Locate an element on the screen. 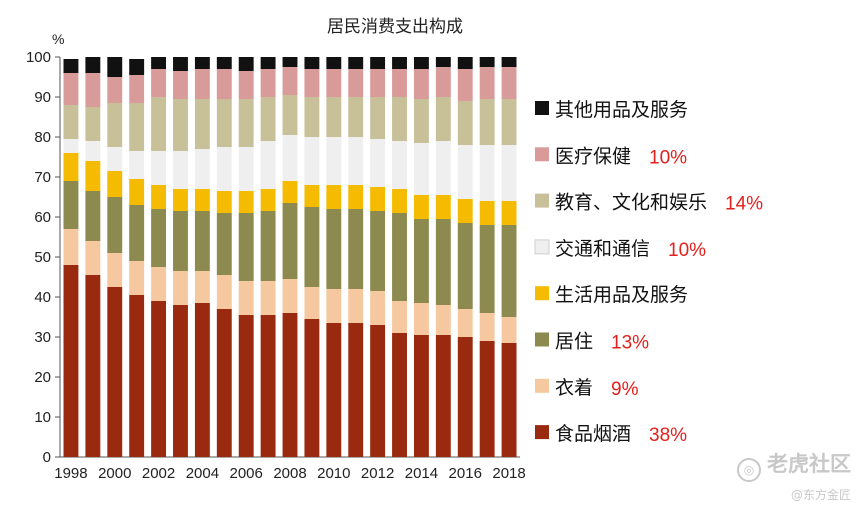  bar-stack-2004 is located at coordinates (202, 257).